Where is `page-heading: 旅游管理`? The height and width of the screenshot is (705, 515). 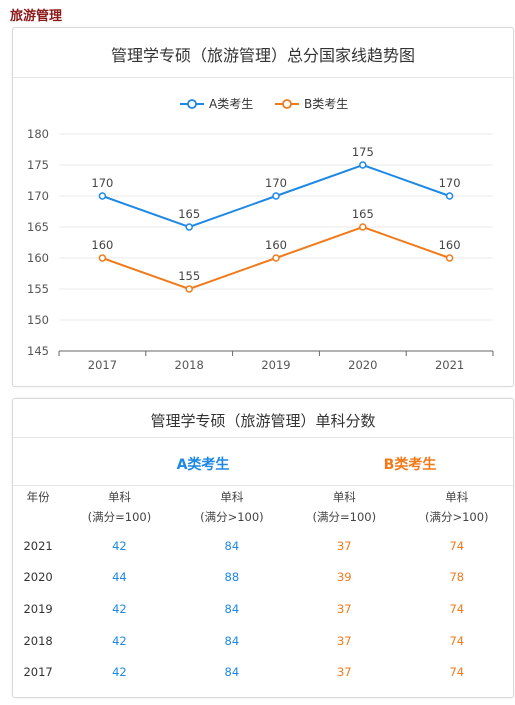
page-heading: 旅游管理 is located at coordinates (36, 16).